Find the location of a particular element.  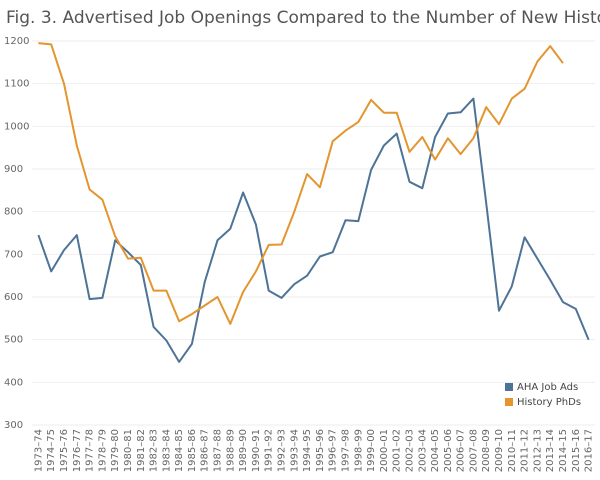

x-tick-label: 1975–76 is located at coordinates (64, 450).